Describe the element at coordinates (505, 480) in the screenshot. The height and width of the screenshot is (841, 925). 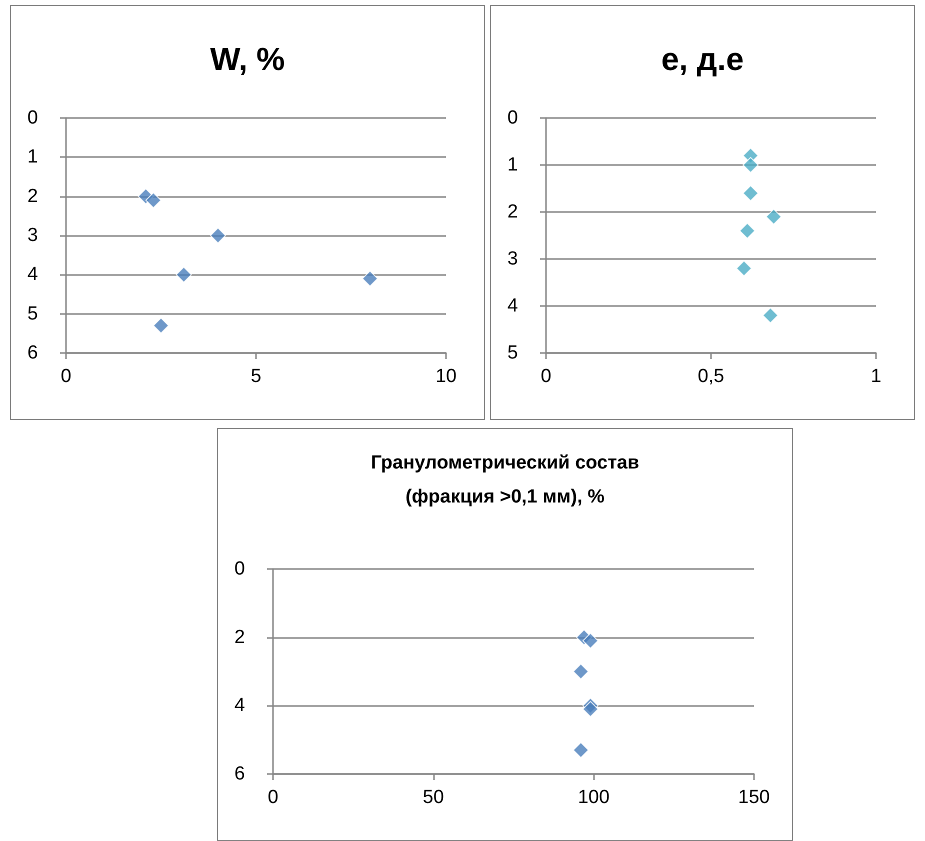
I see `chart-title: Гранулометрический состав (фракция >0,1 мм), %` at that location.